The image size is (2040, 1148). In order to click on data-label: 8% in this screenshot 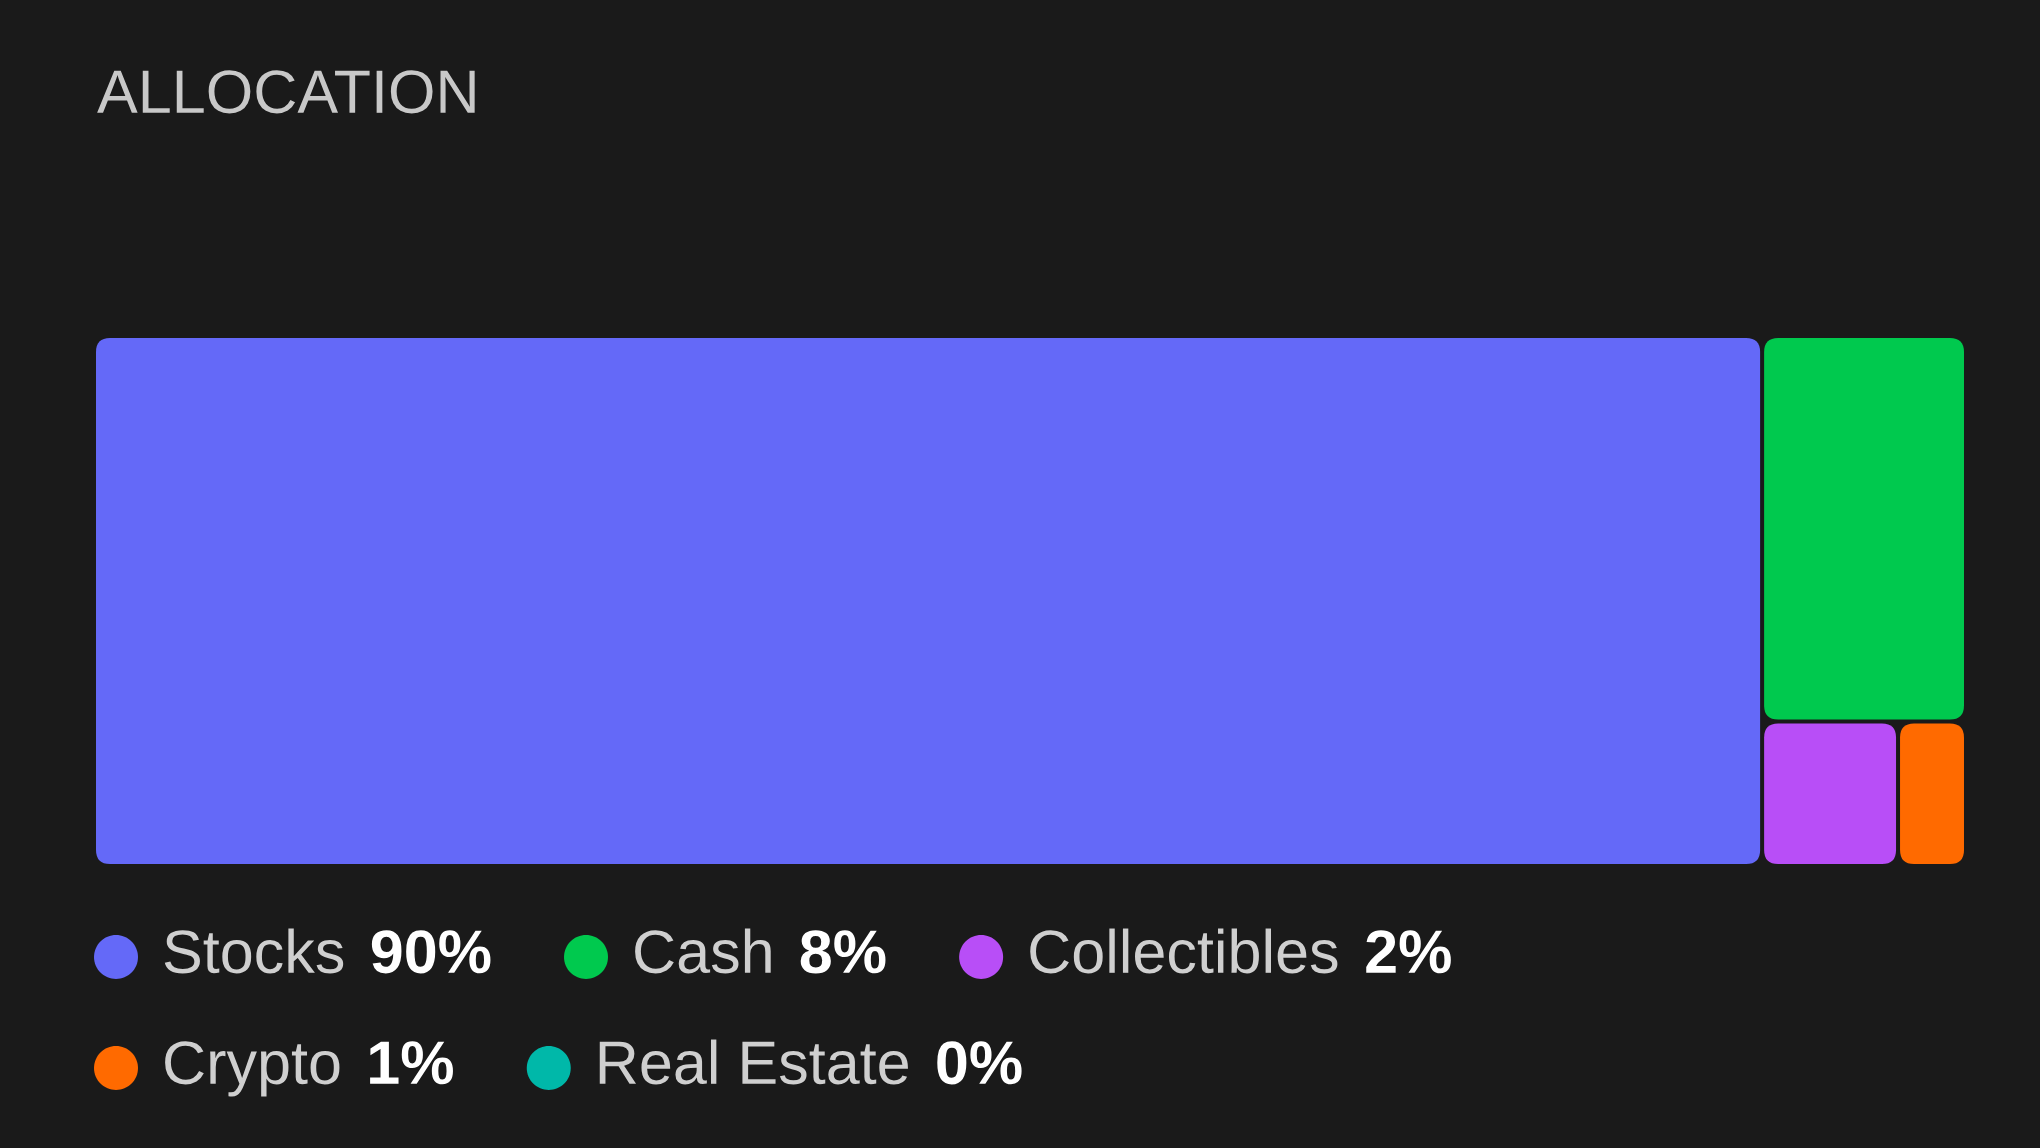, I will do `click(843, 952)`.